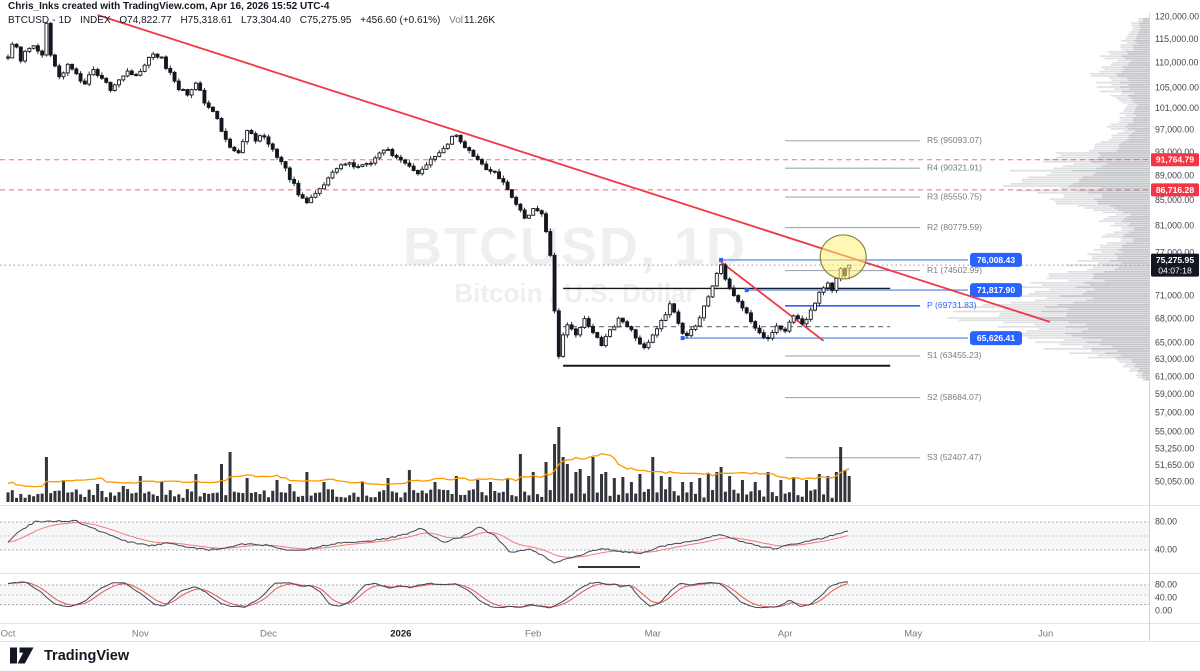  Describe the element at coordinates (65, 20) in the screenshot. I see `legend-timeframe: 1D` at that location.